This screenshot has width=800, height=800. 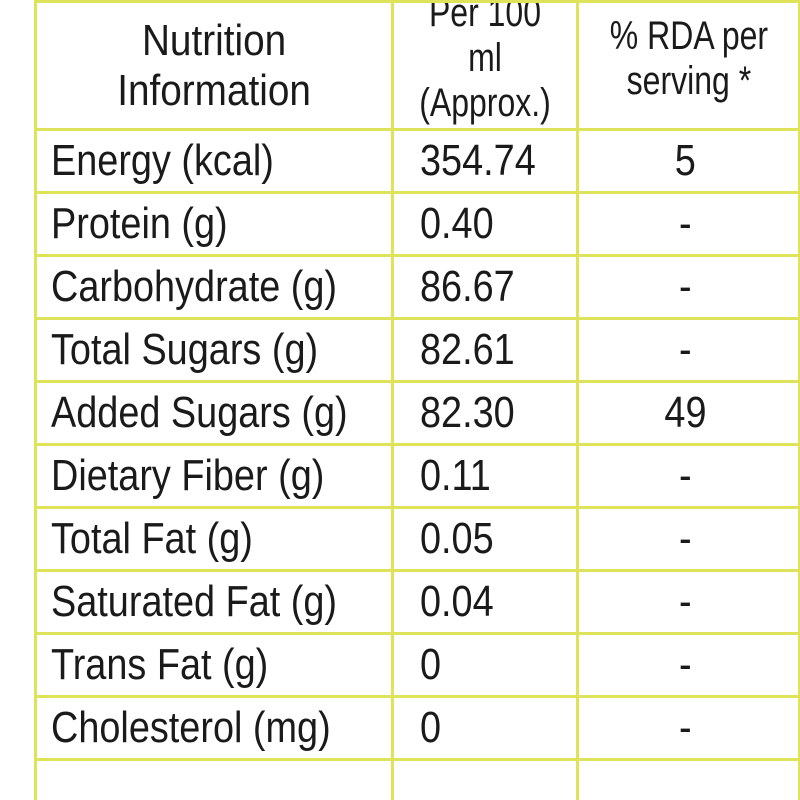 I want to click on nutrient-name: Added Sugars (g), so click(x=199, y=412).